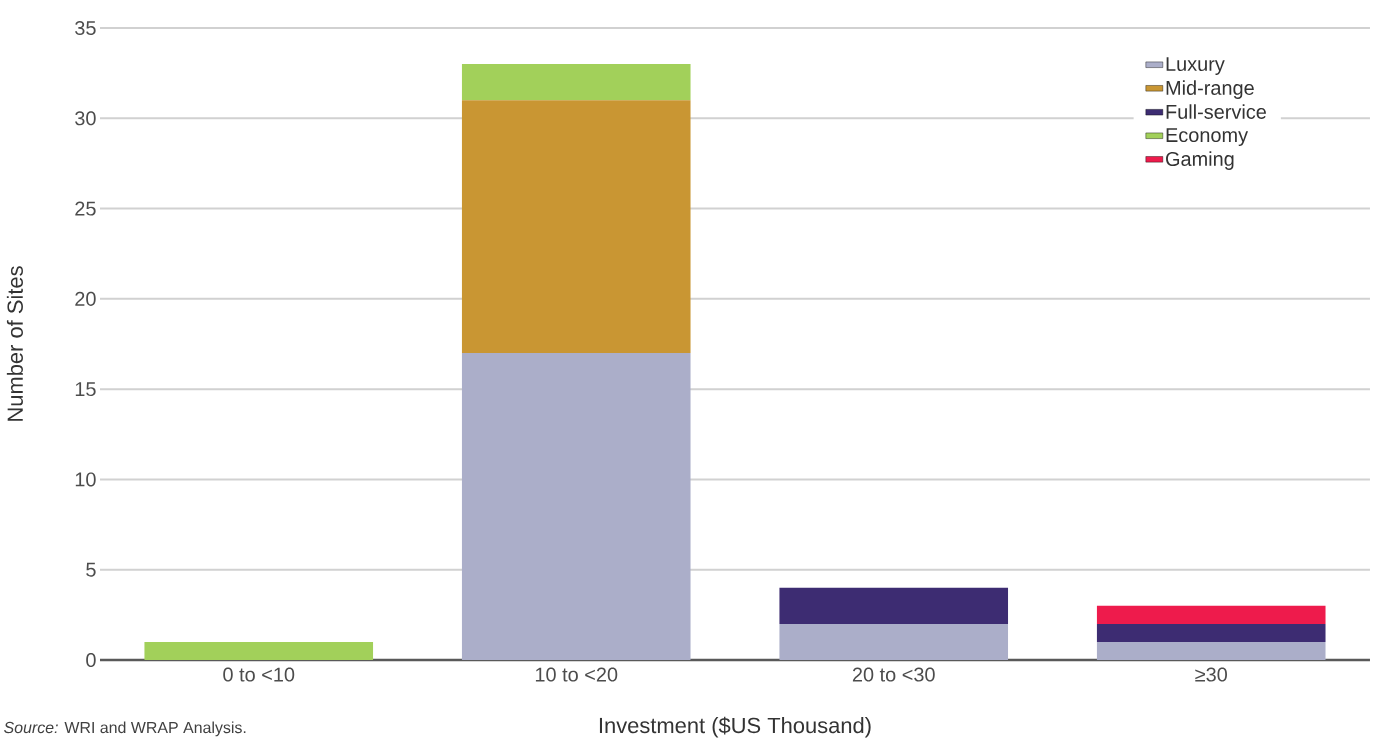 This screenshot has width=1373, height=738. I want to click on y-axis-title: Number of Sites, so click(14, 343).